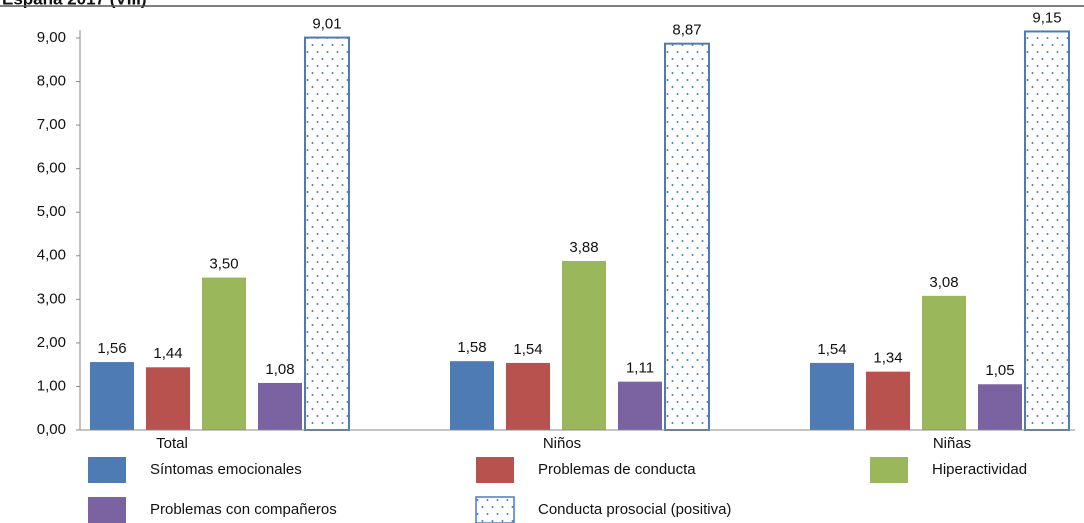  Describe the element at coordinates (562, 443) in the screenshot. I see `x-tick-label: Niños` at that location.